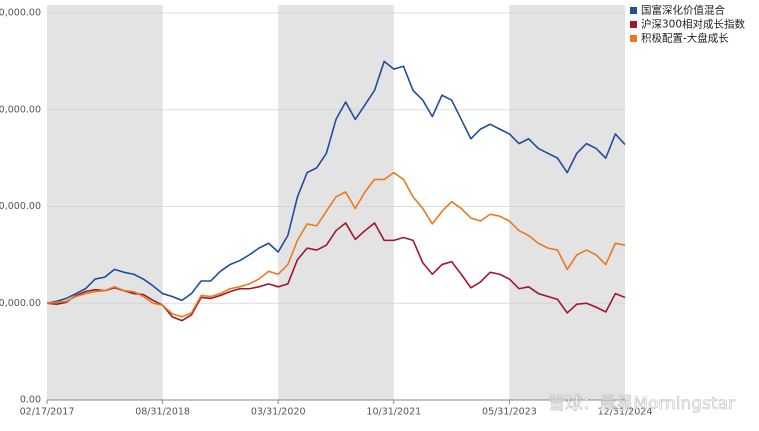  Describe the element at coordinates (30, 400) in the screenshot. I see `y-tick-label: 0.00` at that location.